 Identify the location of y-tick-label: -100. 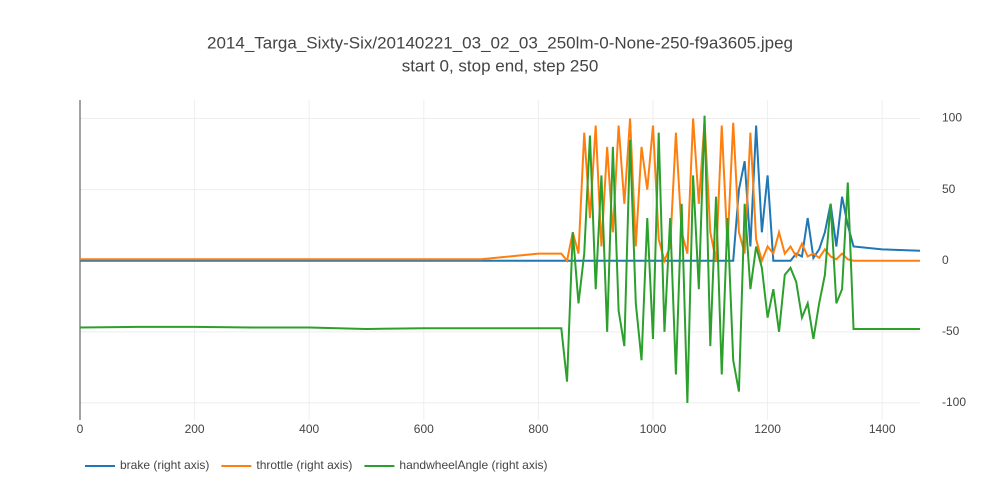
(954, 402).